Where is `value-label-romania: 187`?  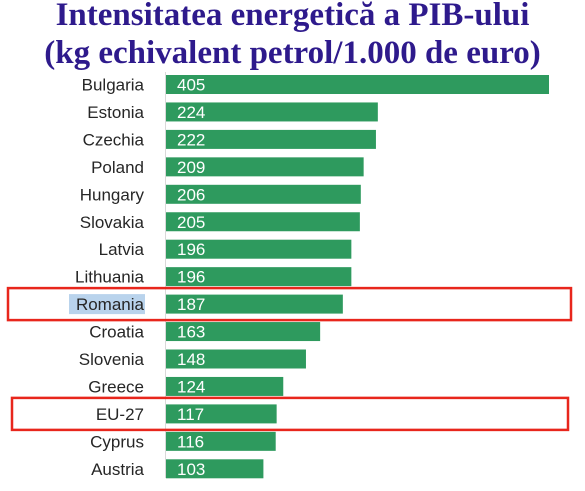 value-label-romania: 187 is located at coordinates (191, 304).